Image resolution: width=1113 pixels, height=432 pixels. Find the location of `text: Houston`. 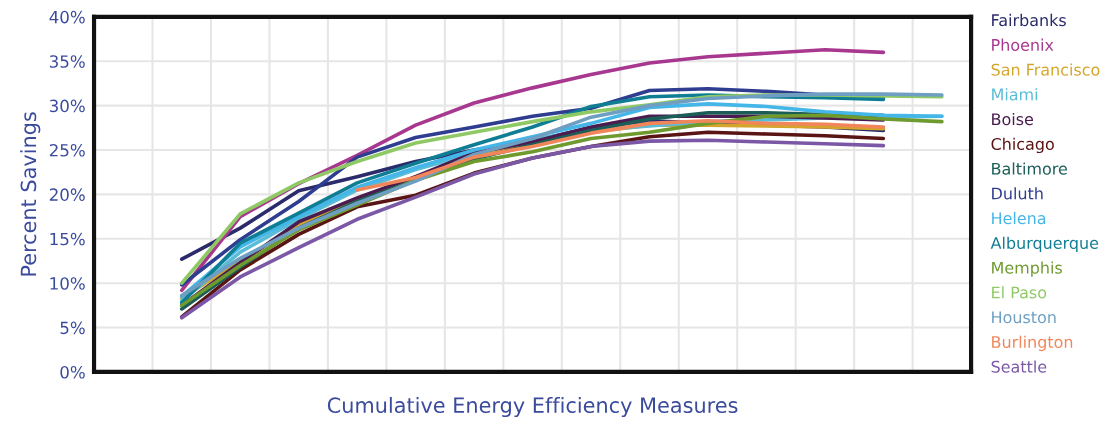

text: Houston is located at coordinates (1024, 317).